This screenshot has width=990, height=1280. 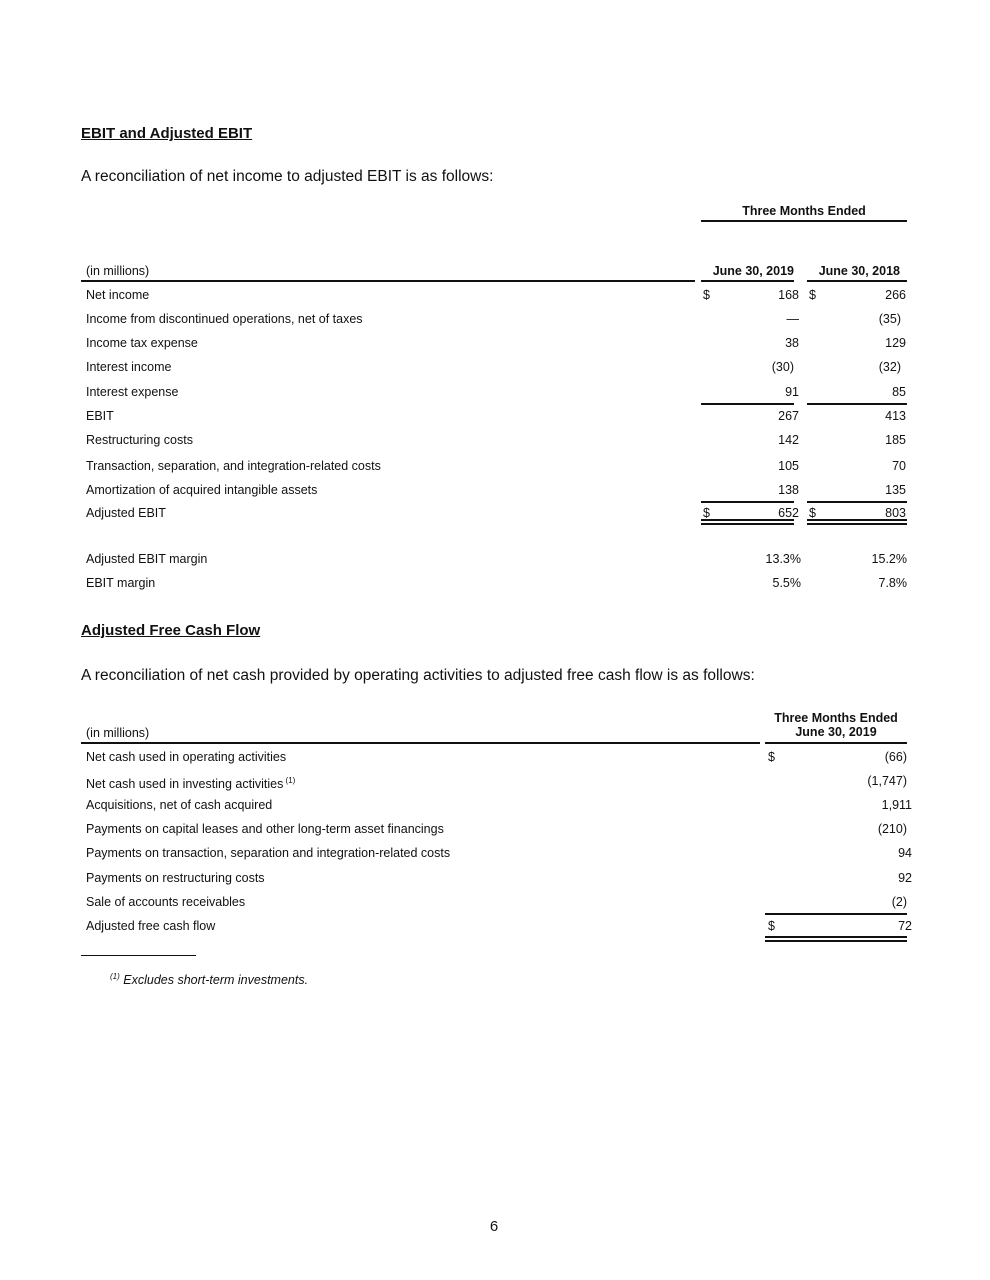 I want to click on margin-2019: 5.5%, so click(x=787, y=583).